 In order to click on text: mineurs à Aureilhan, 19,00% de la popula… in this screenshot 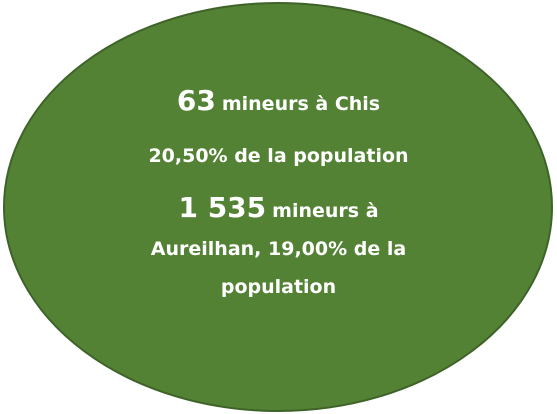, I will do `click(278, 249)`.